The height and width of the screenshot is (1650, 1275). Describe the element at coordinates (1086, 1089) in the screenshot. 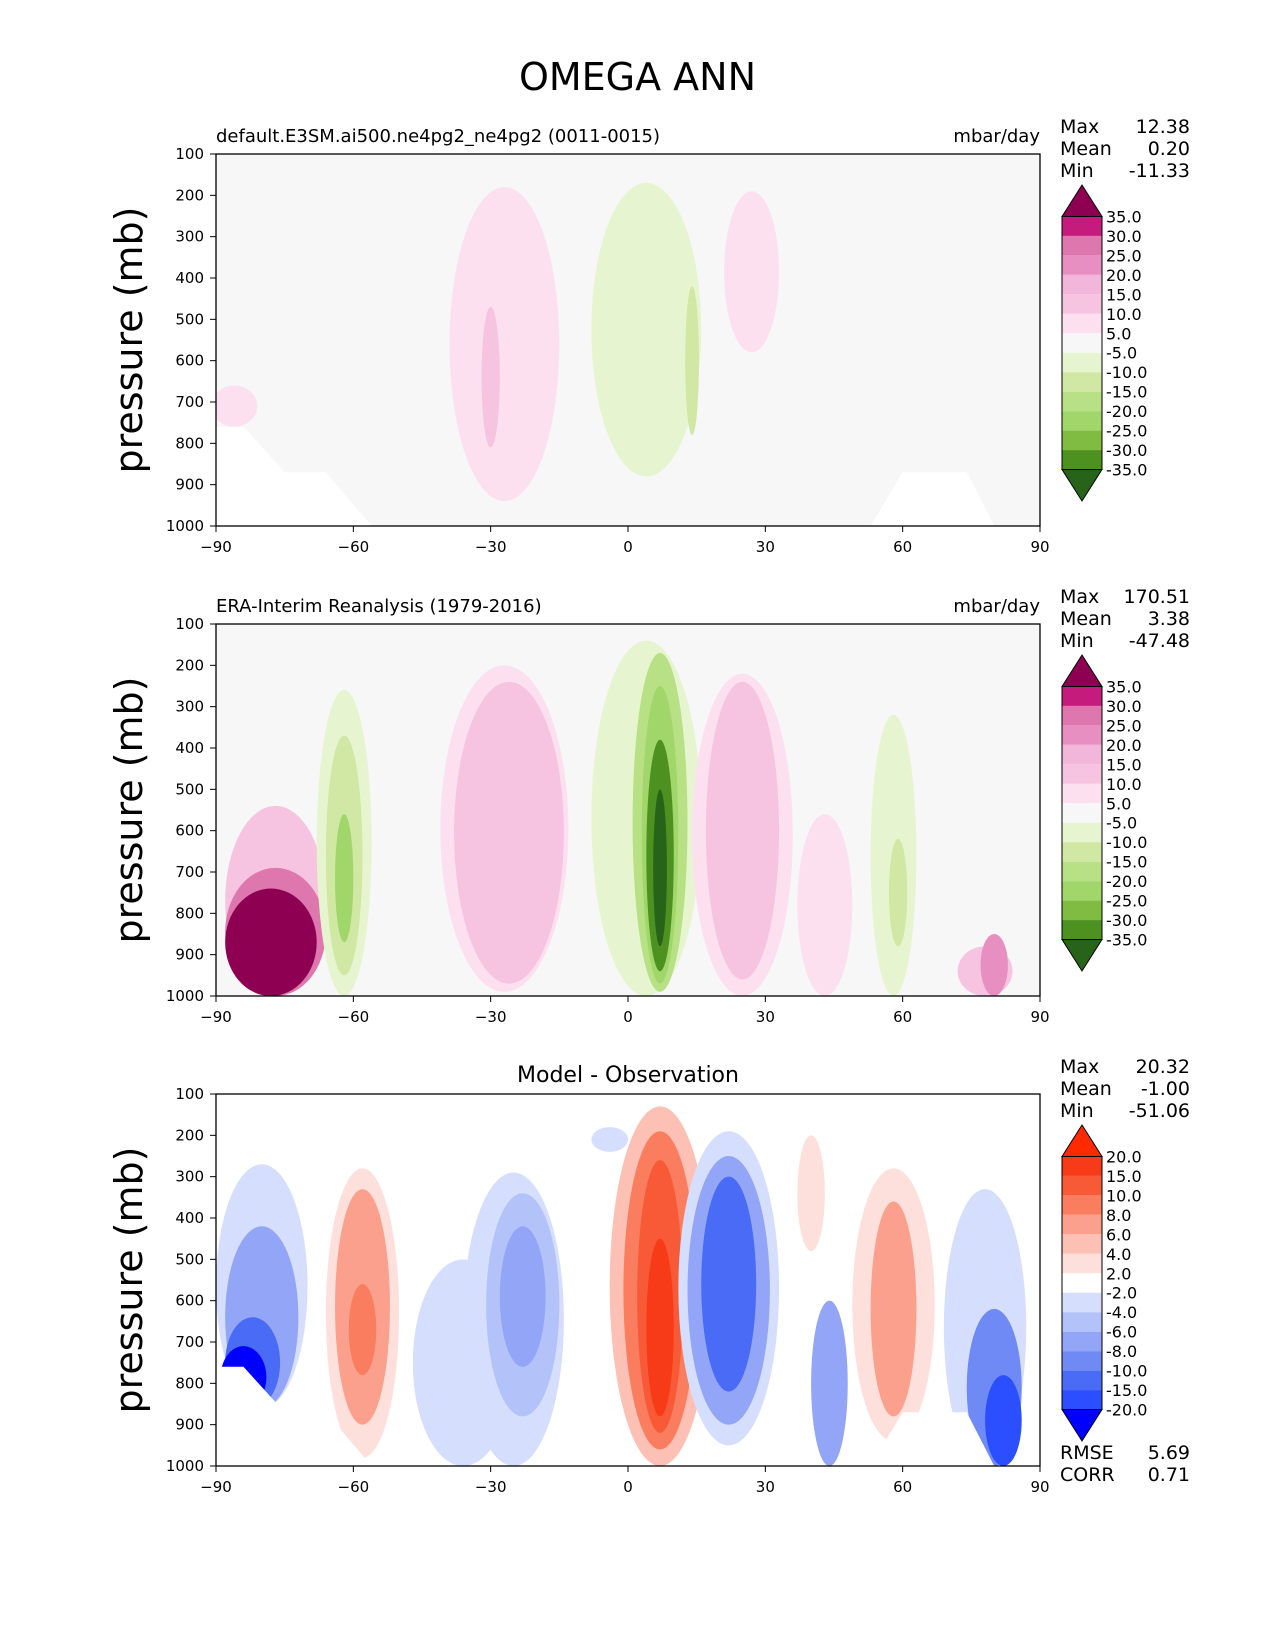

I see `stat-name: Mean` at that location.